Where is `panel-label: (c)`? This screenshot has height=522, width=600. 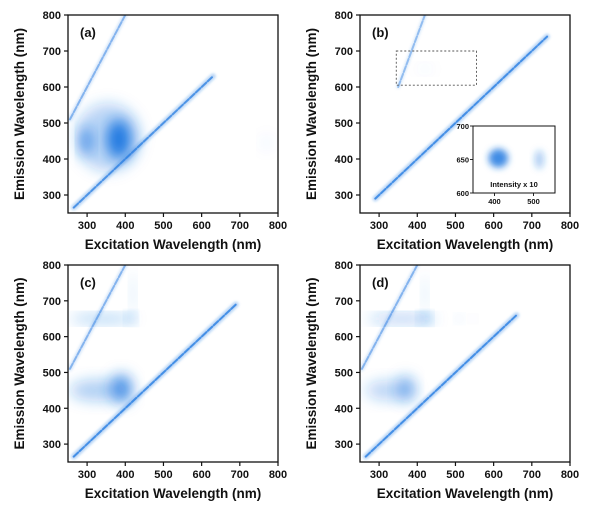
panel-label: (c) is located at coordinates (88, 282).